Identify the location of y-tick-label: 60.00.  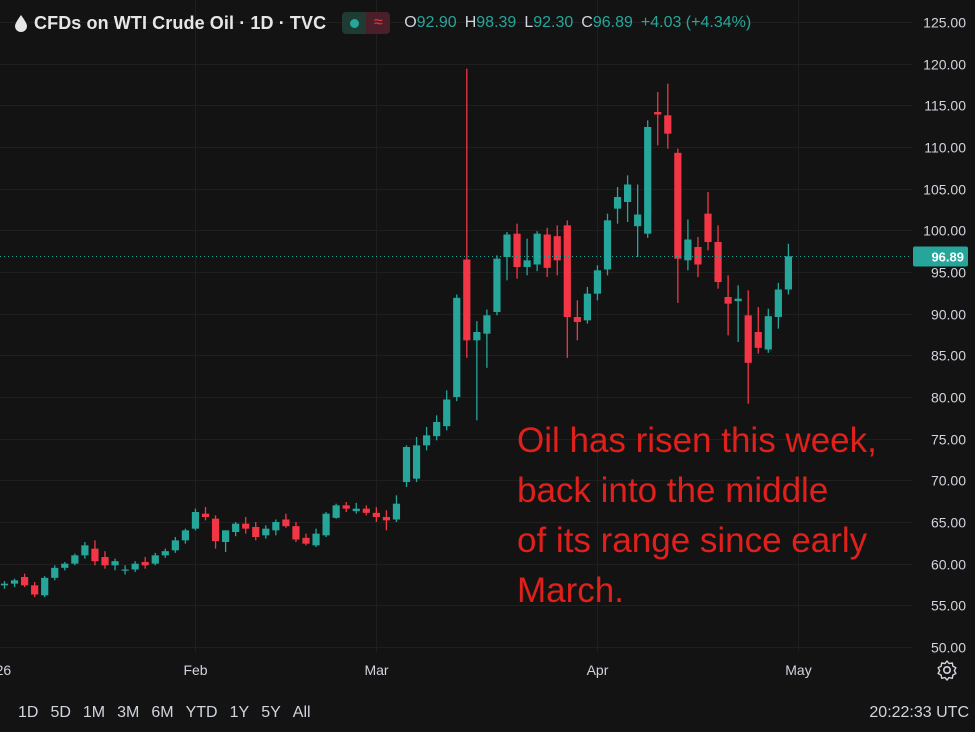
(948, 565).